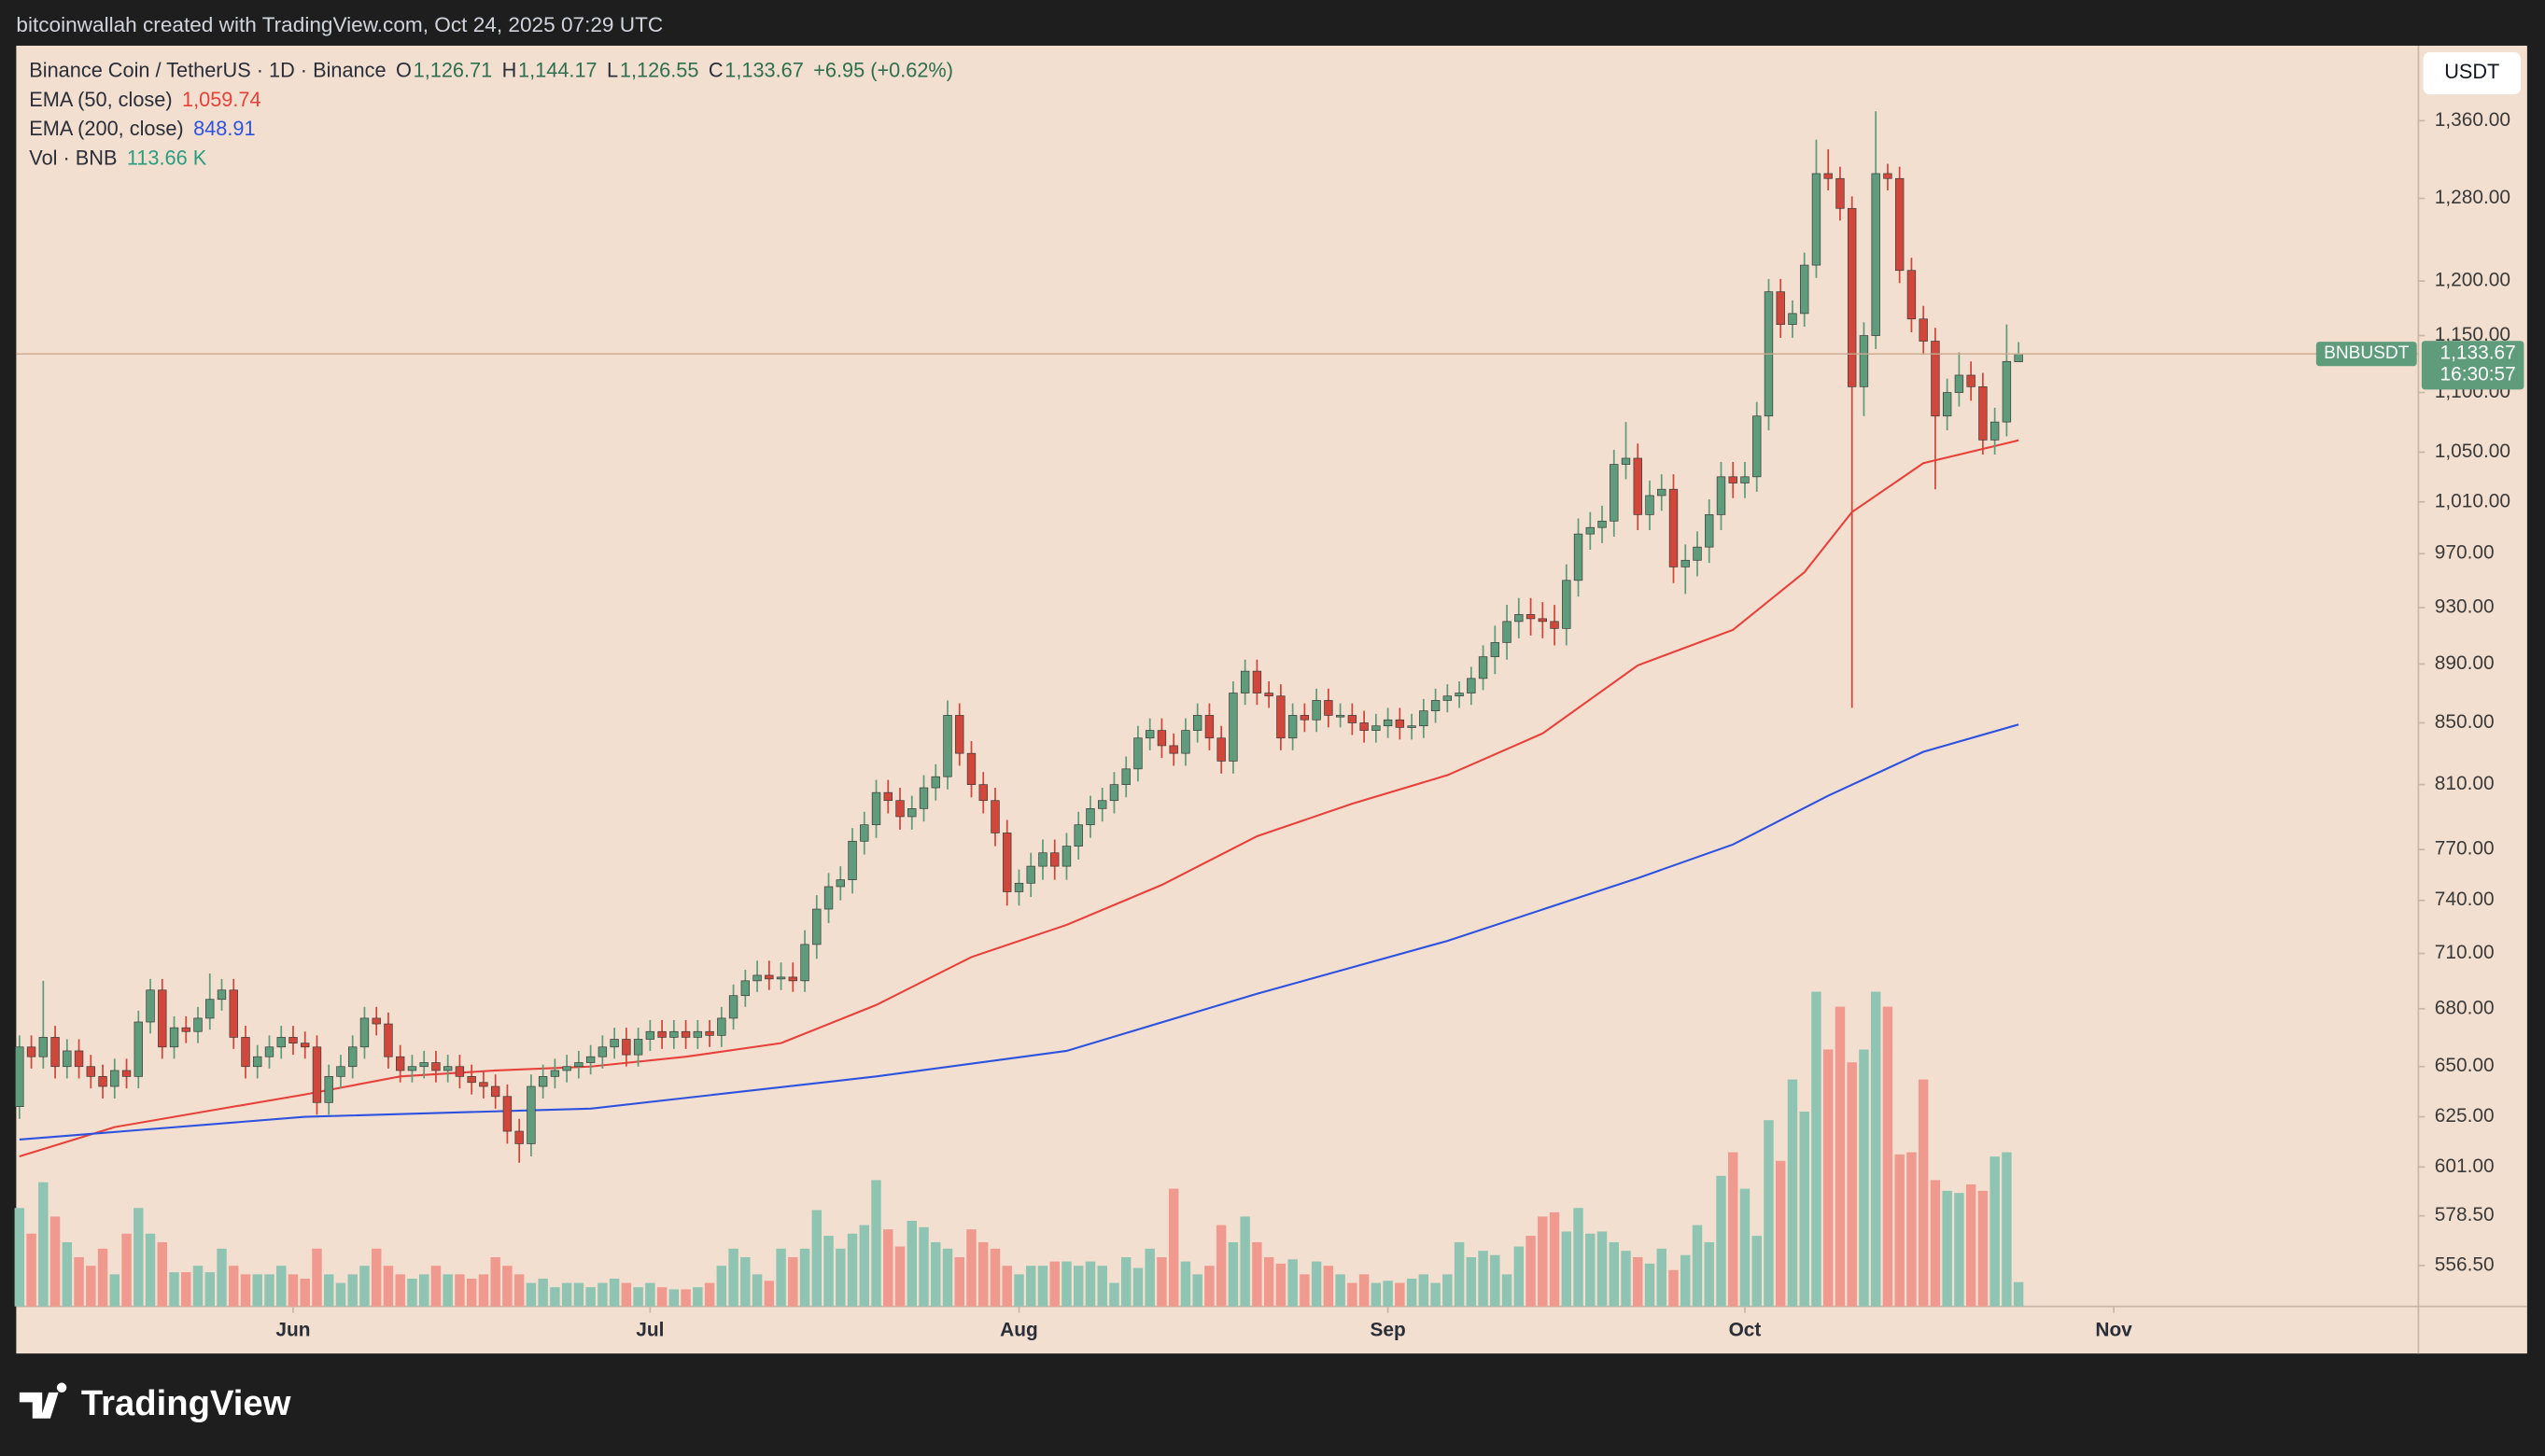 This screenshot has height=1456, width=2545. Describe the element at coordinates (2465, 663) in the screenshot. I see `y-tick-label: 890.00` at that location.